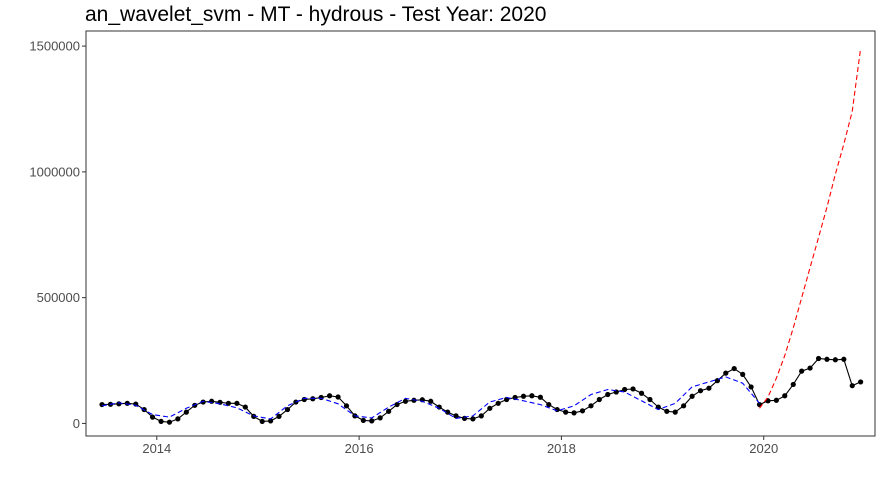  What do you see at coordinates (57, 235) in the screenshot?
I see `y-axis: 0 500000 1000000 1500000` at bounding box center [57, 235].